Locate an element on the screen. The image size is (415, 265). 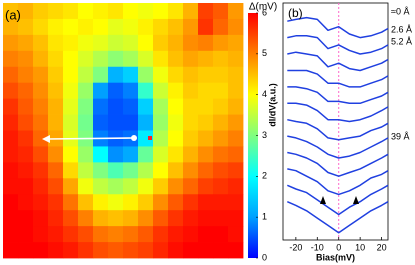
distance-label: 2.6 Å is located at coordinates (401, 29).